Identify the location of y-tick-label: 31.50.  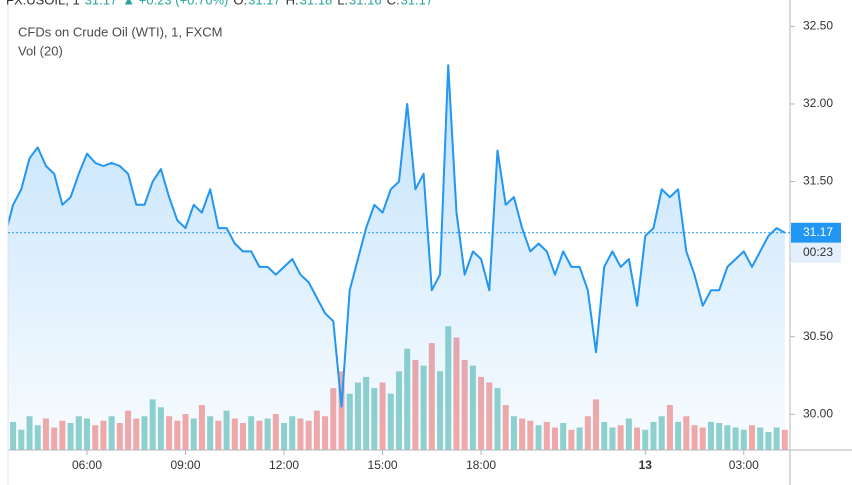
(818, 181).